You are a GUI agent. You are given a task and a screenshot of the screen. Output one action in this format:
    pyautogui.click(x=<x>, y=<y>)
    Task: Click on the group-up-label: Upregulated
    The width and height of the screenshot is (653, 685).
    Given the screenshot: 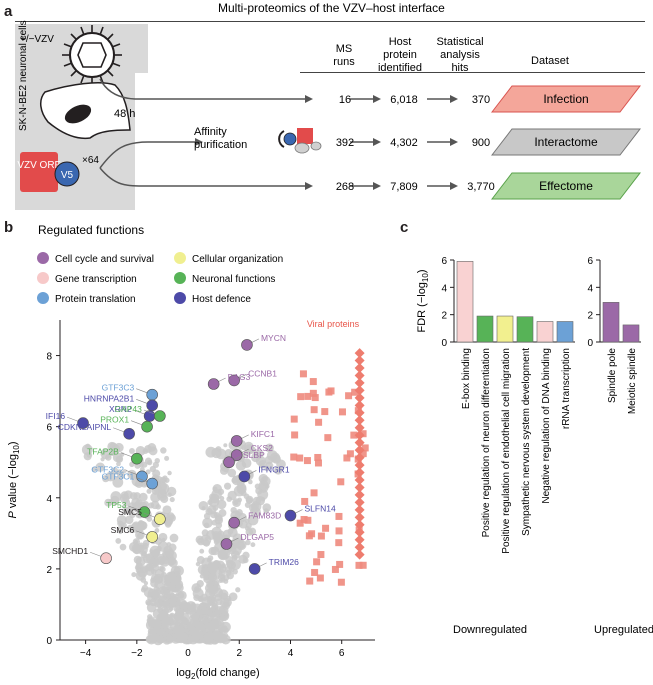 What is the action you would take?
    pyautogui.click(x=623, y=630)
    